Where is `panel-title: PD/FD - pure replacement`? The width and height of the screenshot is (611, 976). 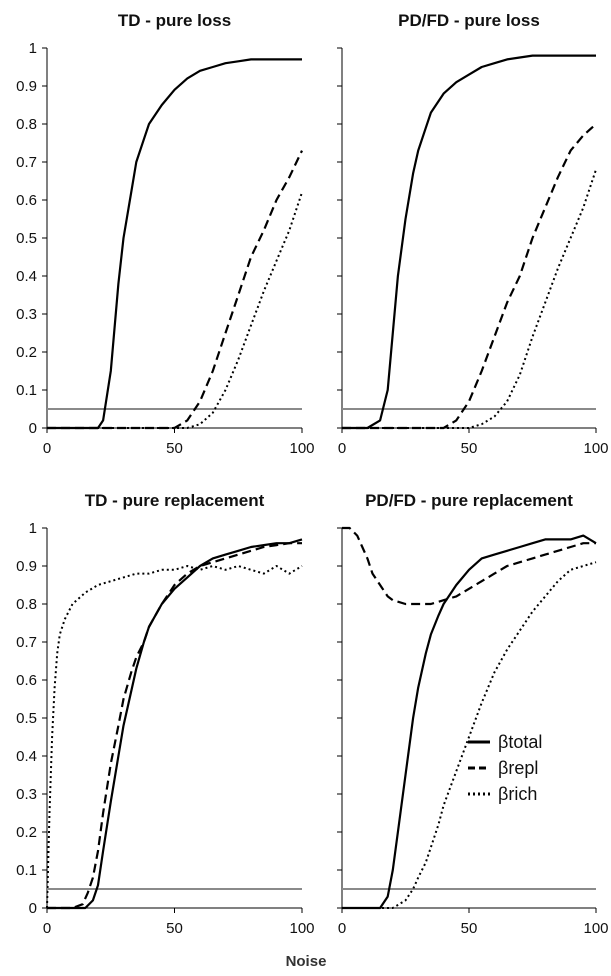 panel-title: PD/FD - pure replacement is located at coordinates (469, 500).